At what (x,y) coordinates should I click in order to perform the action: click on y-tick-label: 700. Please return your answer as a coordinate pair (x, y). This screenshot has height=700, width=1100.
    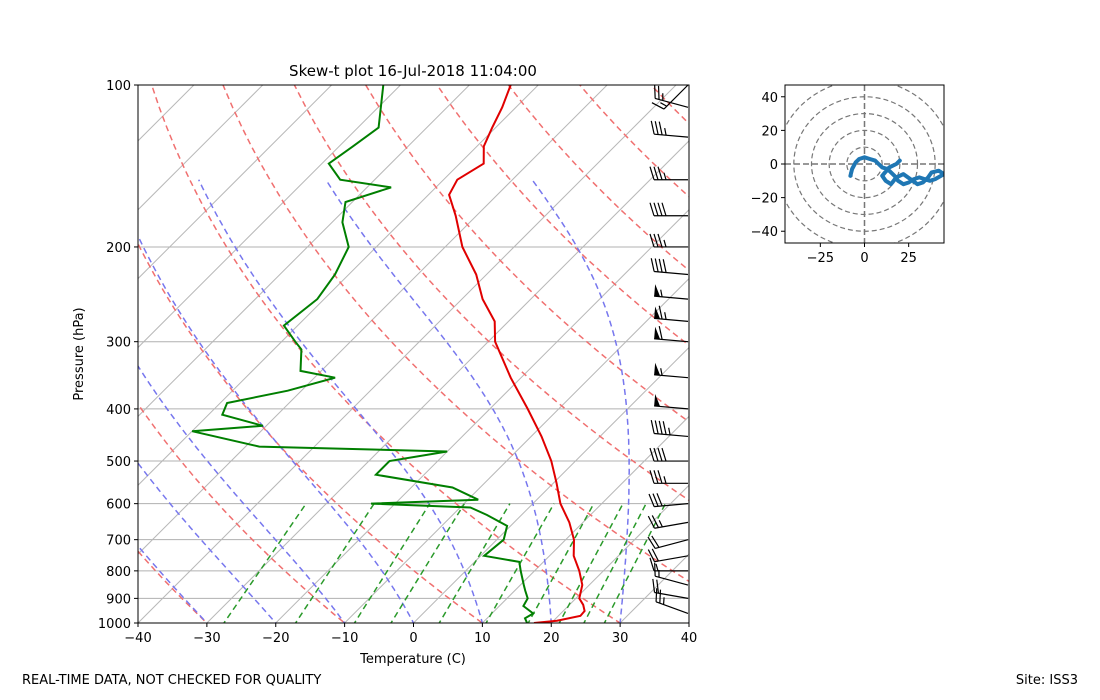
    Looking at the image, I should click on (118, 541).